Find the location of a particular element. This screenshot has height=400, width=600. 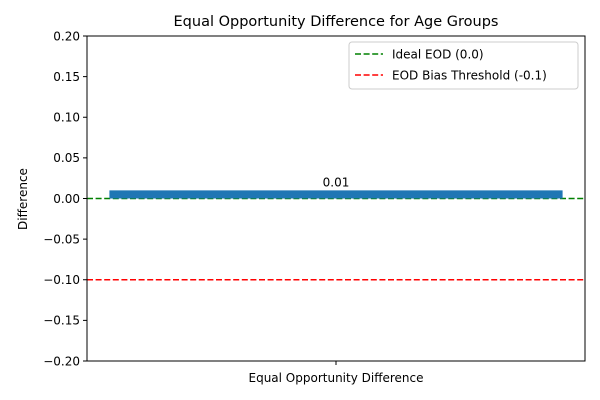

bar-value-label: 0.01 is located at coordinates (336, 182).